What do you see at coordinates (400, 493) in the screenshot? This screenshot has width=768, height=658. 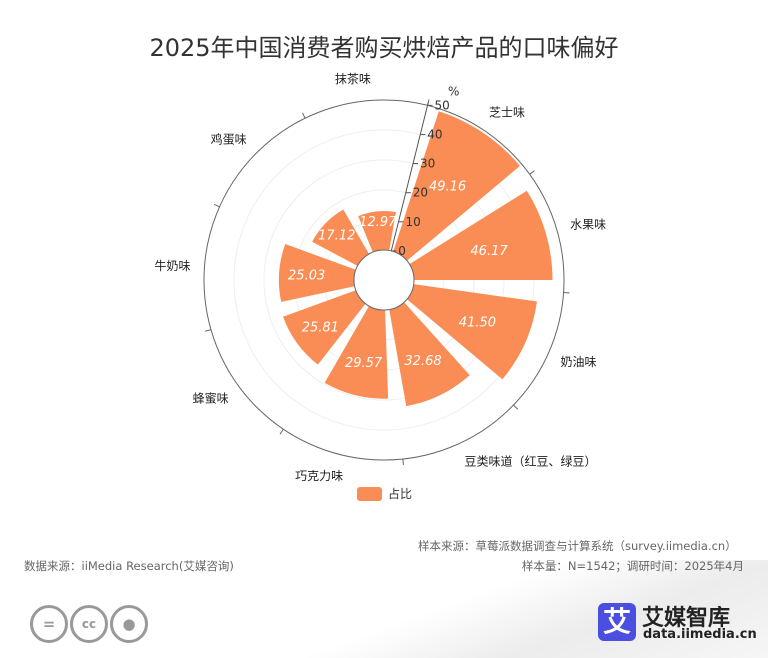 I see `legend-label: 占比` at bounding box center [400, 493].